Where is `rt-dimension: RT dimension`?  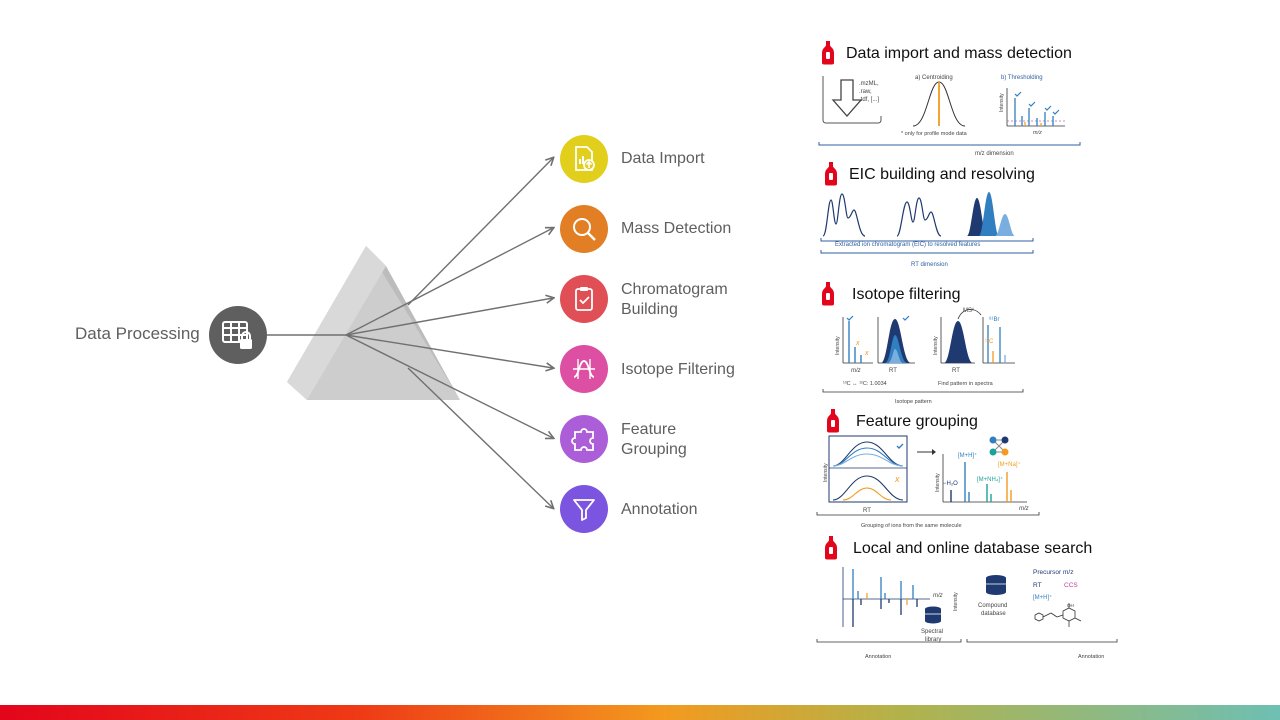
rt-dimension: RT dimension is located at coordinates (929, 265).